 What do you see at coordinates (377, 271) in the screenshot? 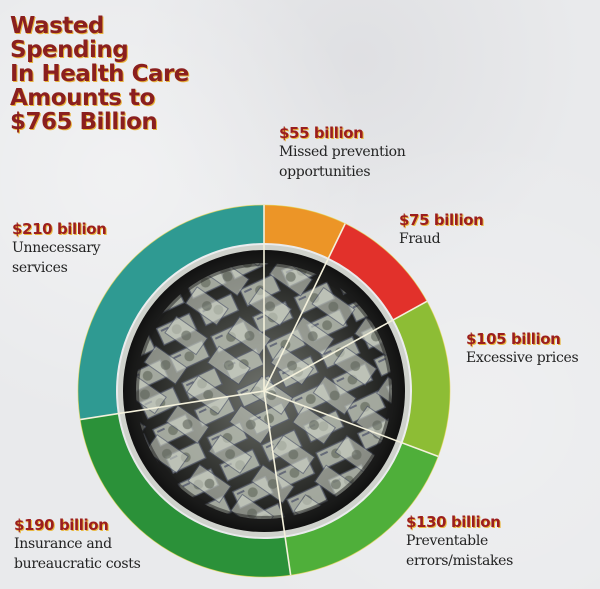
I see `segment-fraud` at bounding box center [377, 271].